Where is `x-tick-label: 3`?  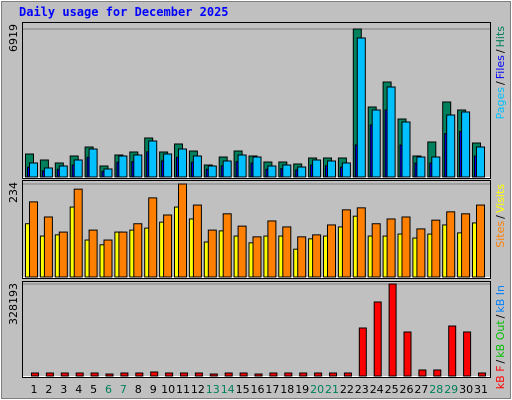 x-tick-label: 3 is located at coordinates (63, 389).